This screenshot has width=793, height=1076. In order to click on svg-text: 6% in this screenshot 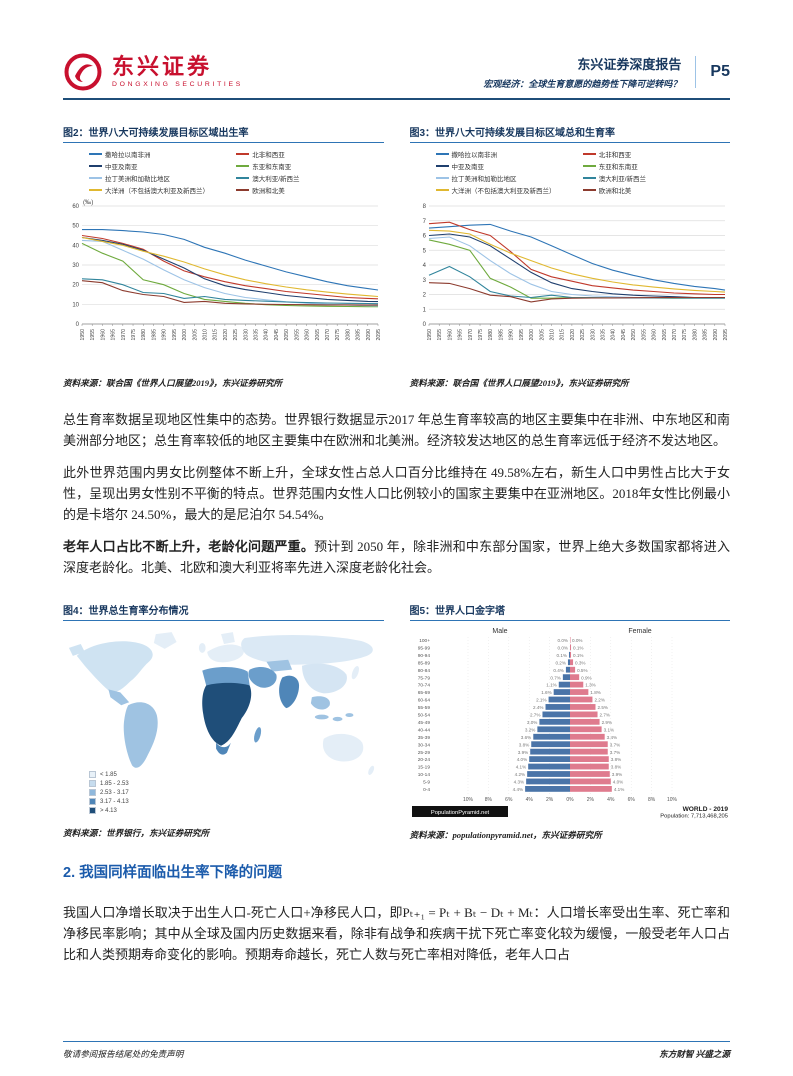, I will do `click(631, 800)`.